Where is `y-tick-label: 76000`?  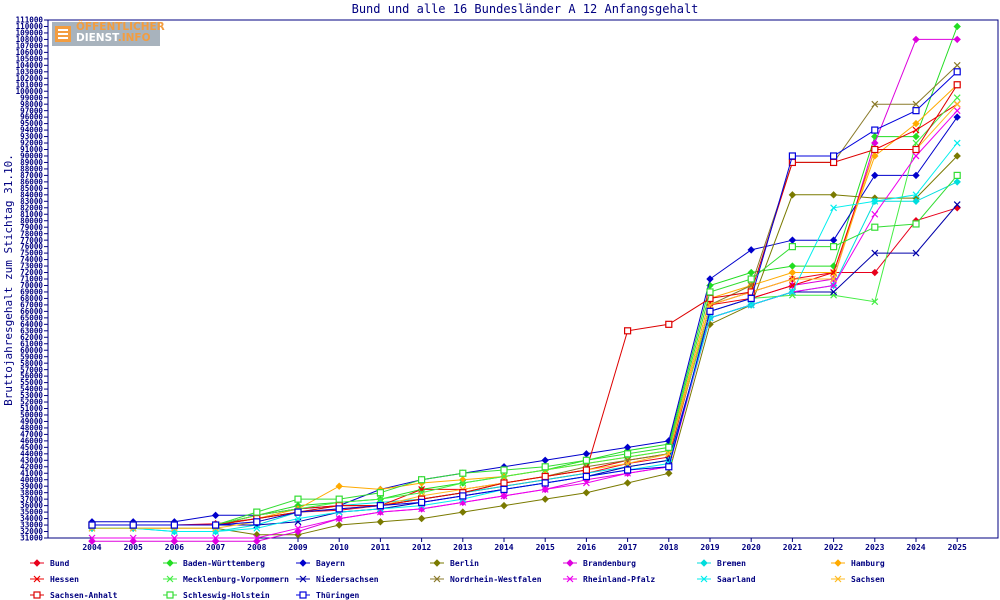
y-tick-label: 76000 is located at coordinates (31, 246).